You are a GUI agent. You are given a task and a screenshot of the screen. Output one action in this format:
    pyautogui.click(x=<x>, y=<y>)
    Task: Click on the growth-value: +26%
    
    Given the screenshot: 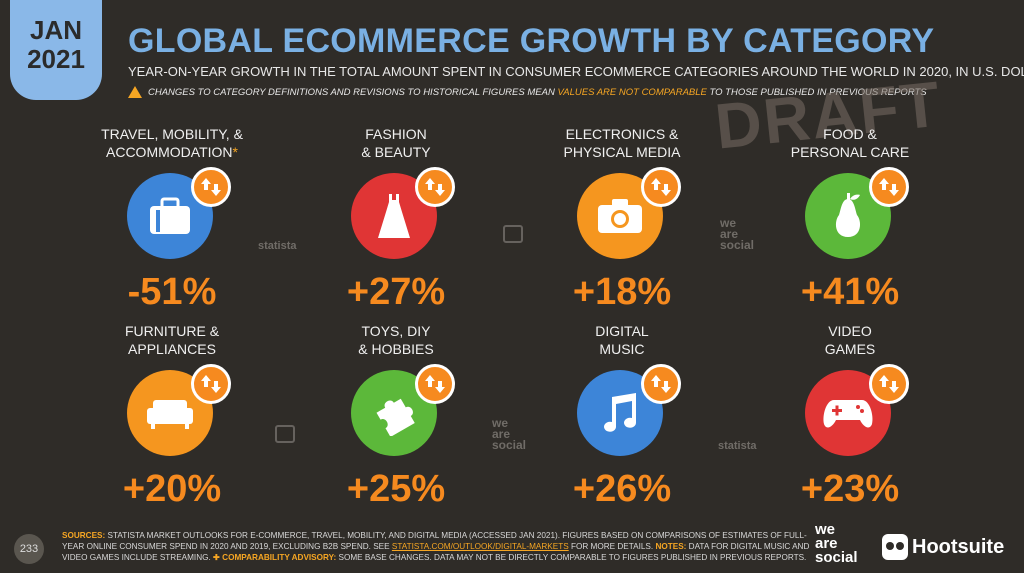 What is the action you would take?
    pyautogui.click(x=622, y=489)
    